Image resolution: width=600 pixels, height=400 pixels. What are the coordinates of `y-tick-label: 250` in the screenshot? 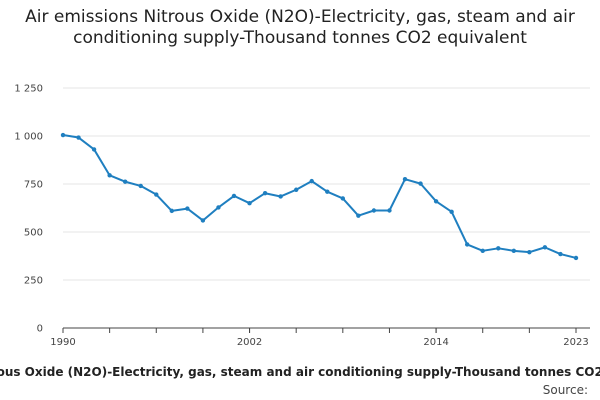 It's located at (33, 281).